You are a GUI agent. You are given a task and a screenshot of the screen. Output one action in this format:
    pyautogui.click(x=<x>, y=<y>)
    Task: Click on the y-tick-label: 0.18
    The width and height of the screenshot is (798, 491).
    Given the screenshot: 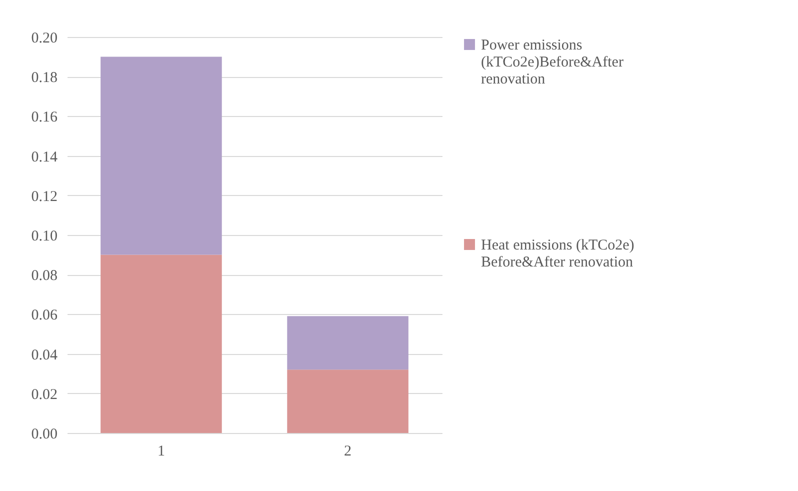 What is the action you would take?
    pyautogui.click(x=44, y=78)
    